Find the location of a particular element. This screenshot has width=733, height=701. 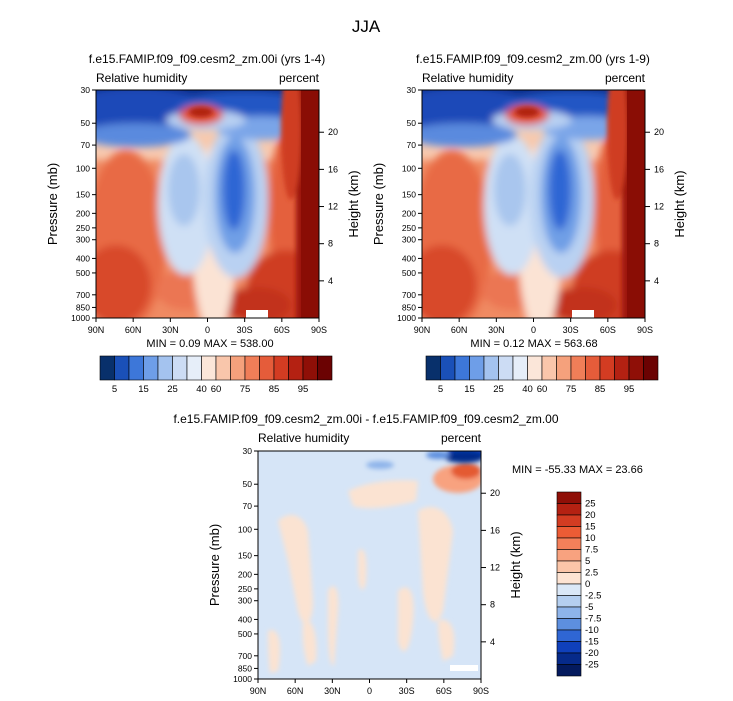

x-tick-label: 0 is located at coordinates (369, 691).